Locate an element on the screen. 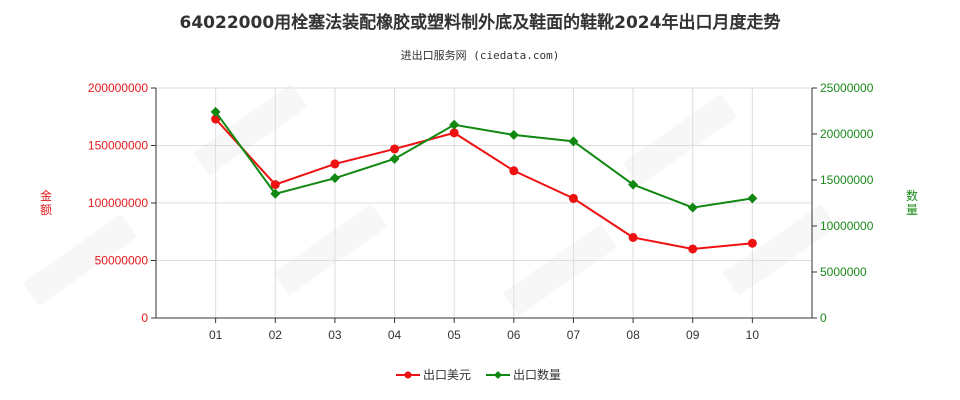  chart-title: 64022000用栓塞法装配橡胶或塑料制外底及鞋面的鞋靴2024年出口月度走势 is located at coordinates (480, 23).